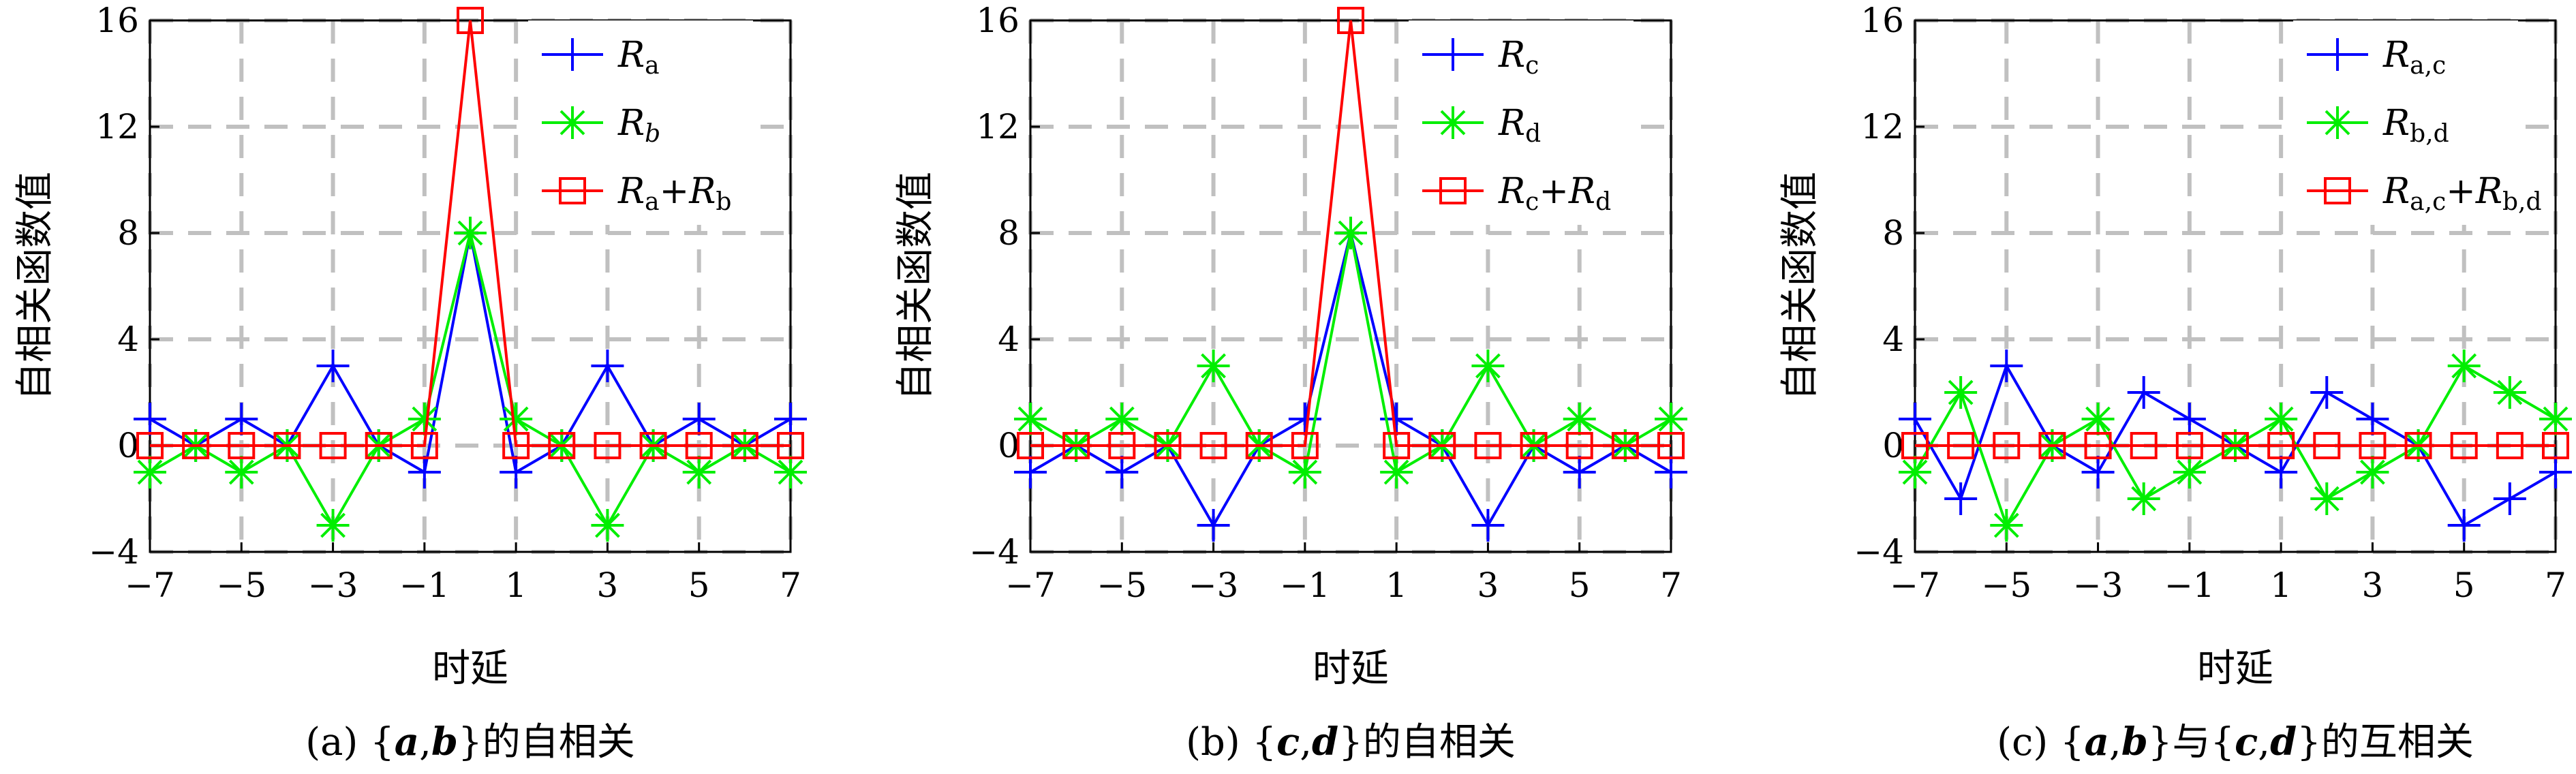 The image size is (2576, 774). I want to click on legend-label: Rc, so click(1518, 57).